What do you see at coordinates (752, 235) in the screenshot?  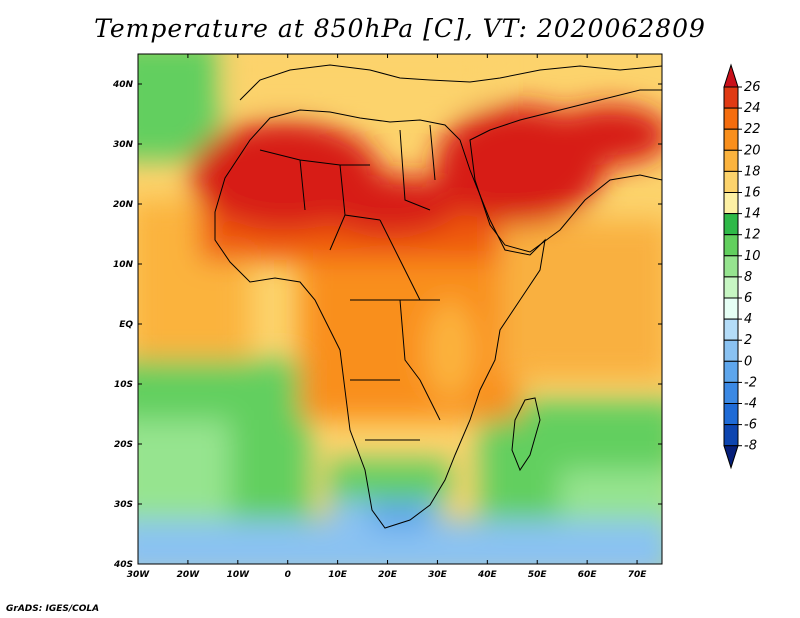 I see `colorbar-tick-label: 12` at bounding box center [752, 235].